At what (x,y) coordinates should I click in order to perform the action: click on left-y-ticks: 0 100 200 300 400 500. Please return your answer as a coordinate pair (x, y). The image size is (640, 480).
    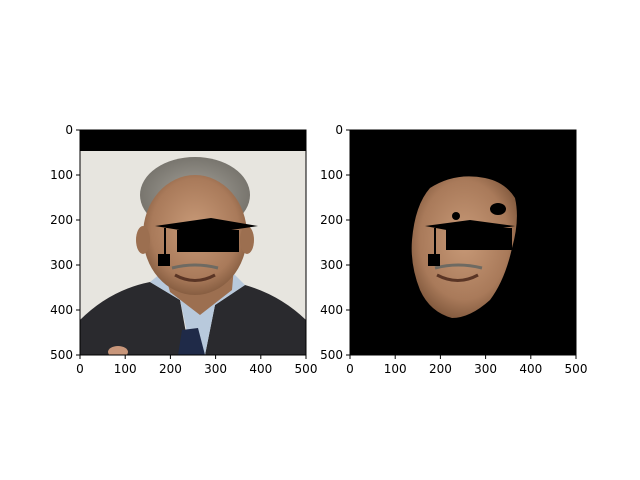
    Looking at the image, I should click on (65, 242).